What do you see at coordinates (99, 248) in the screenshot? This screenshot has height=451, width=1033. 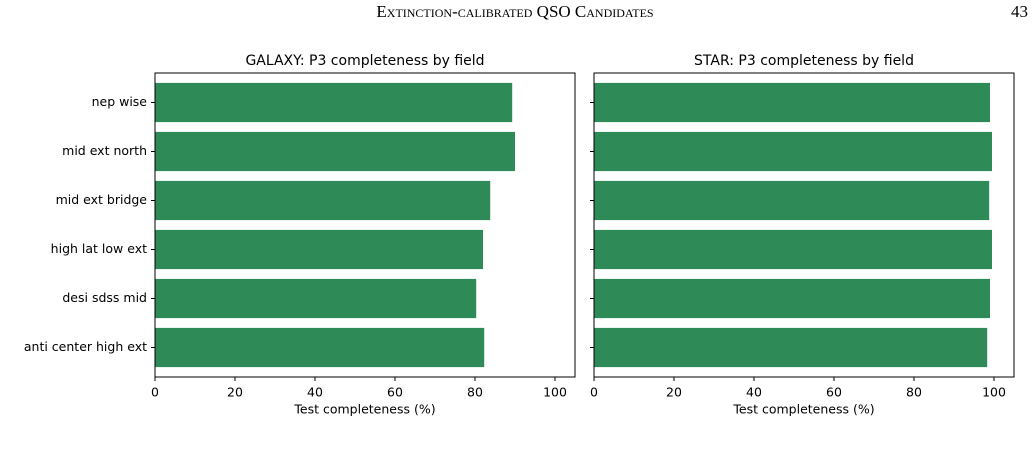 I see `y-tick-label: high lat low ext` at bounding box center [99, 248].